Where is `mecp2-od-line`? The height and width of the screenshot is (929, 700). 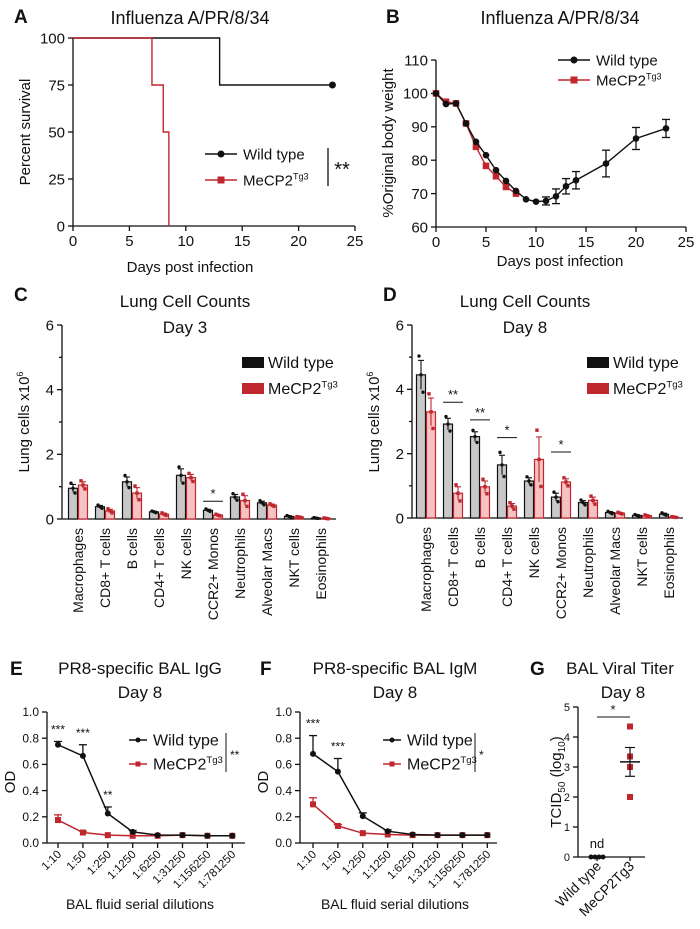
mecp2-od-line is located at coordinates (400, 819).